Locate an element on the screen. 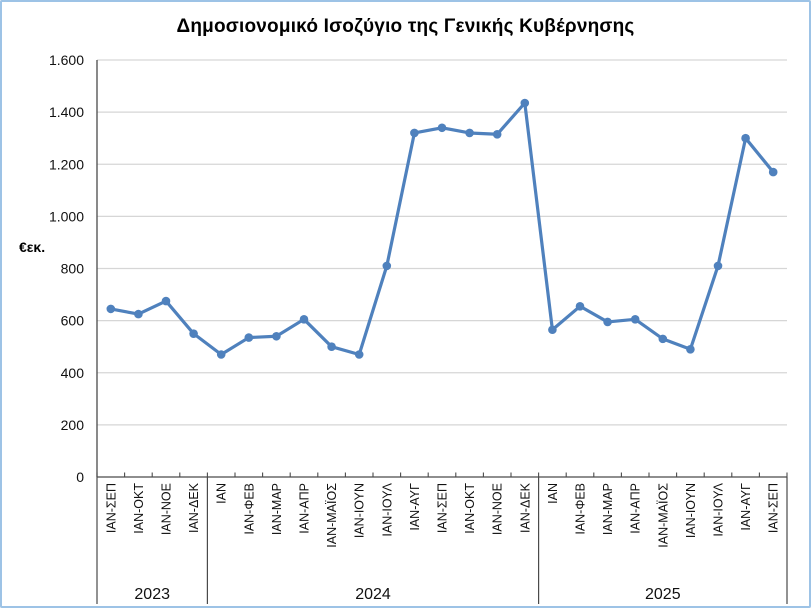 This screenshot has height=608, width=811. year-label: 2023 is located at coordinates (152, 594).